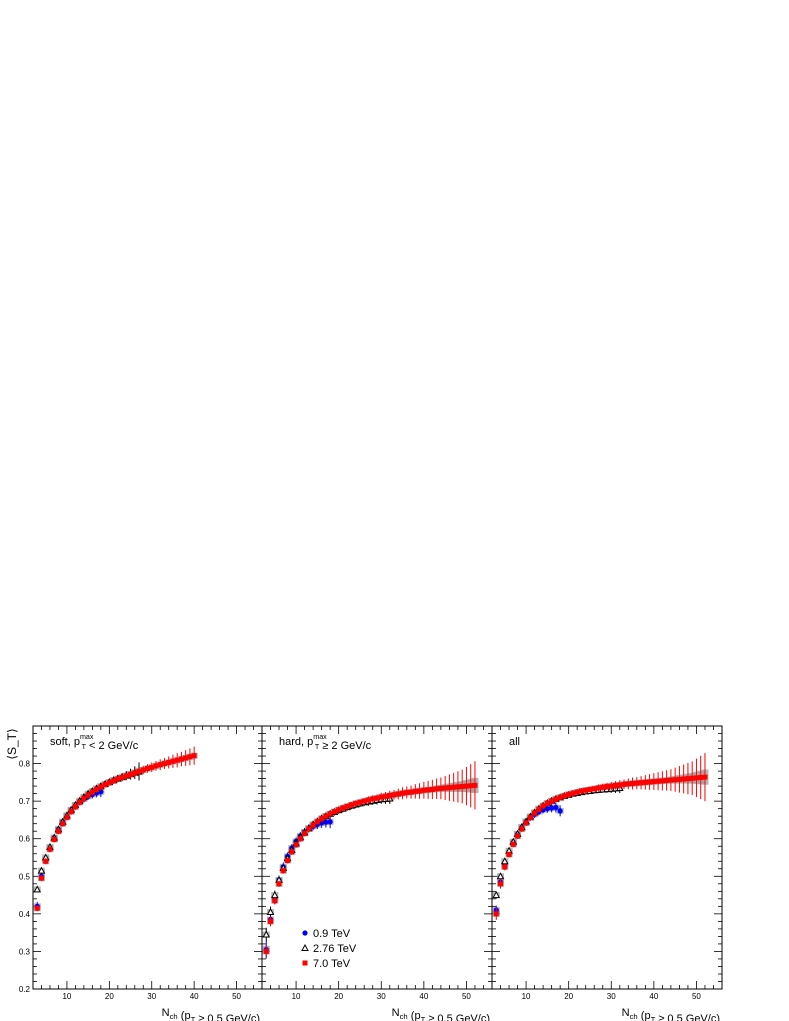 The width and height of the screenshot is (789, 1021). Describe the element at coordinates (326, 964) in the screenshot. I see `legend-entry: 7.0 TeV` at that location.